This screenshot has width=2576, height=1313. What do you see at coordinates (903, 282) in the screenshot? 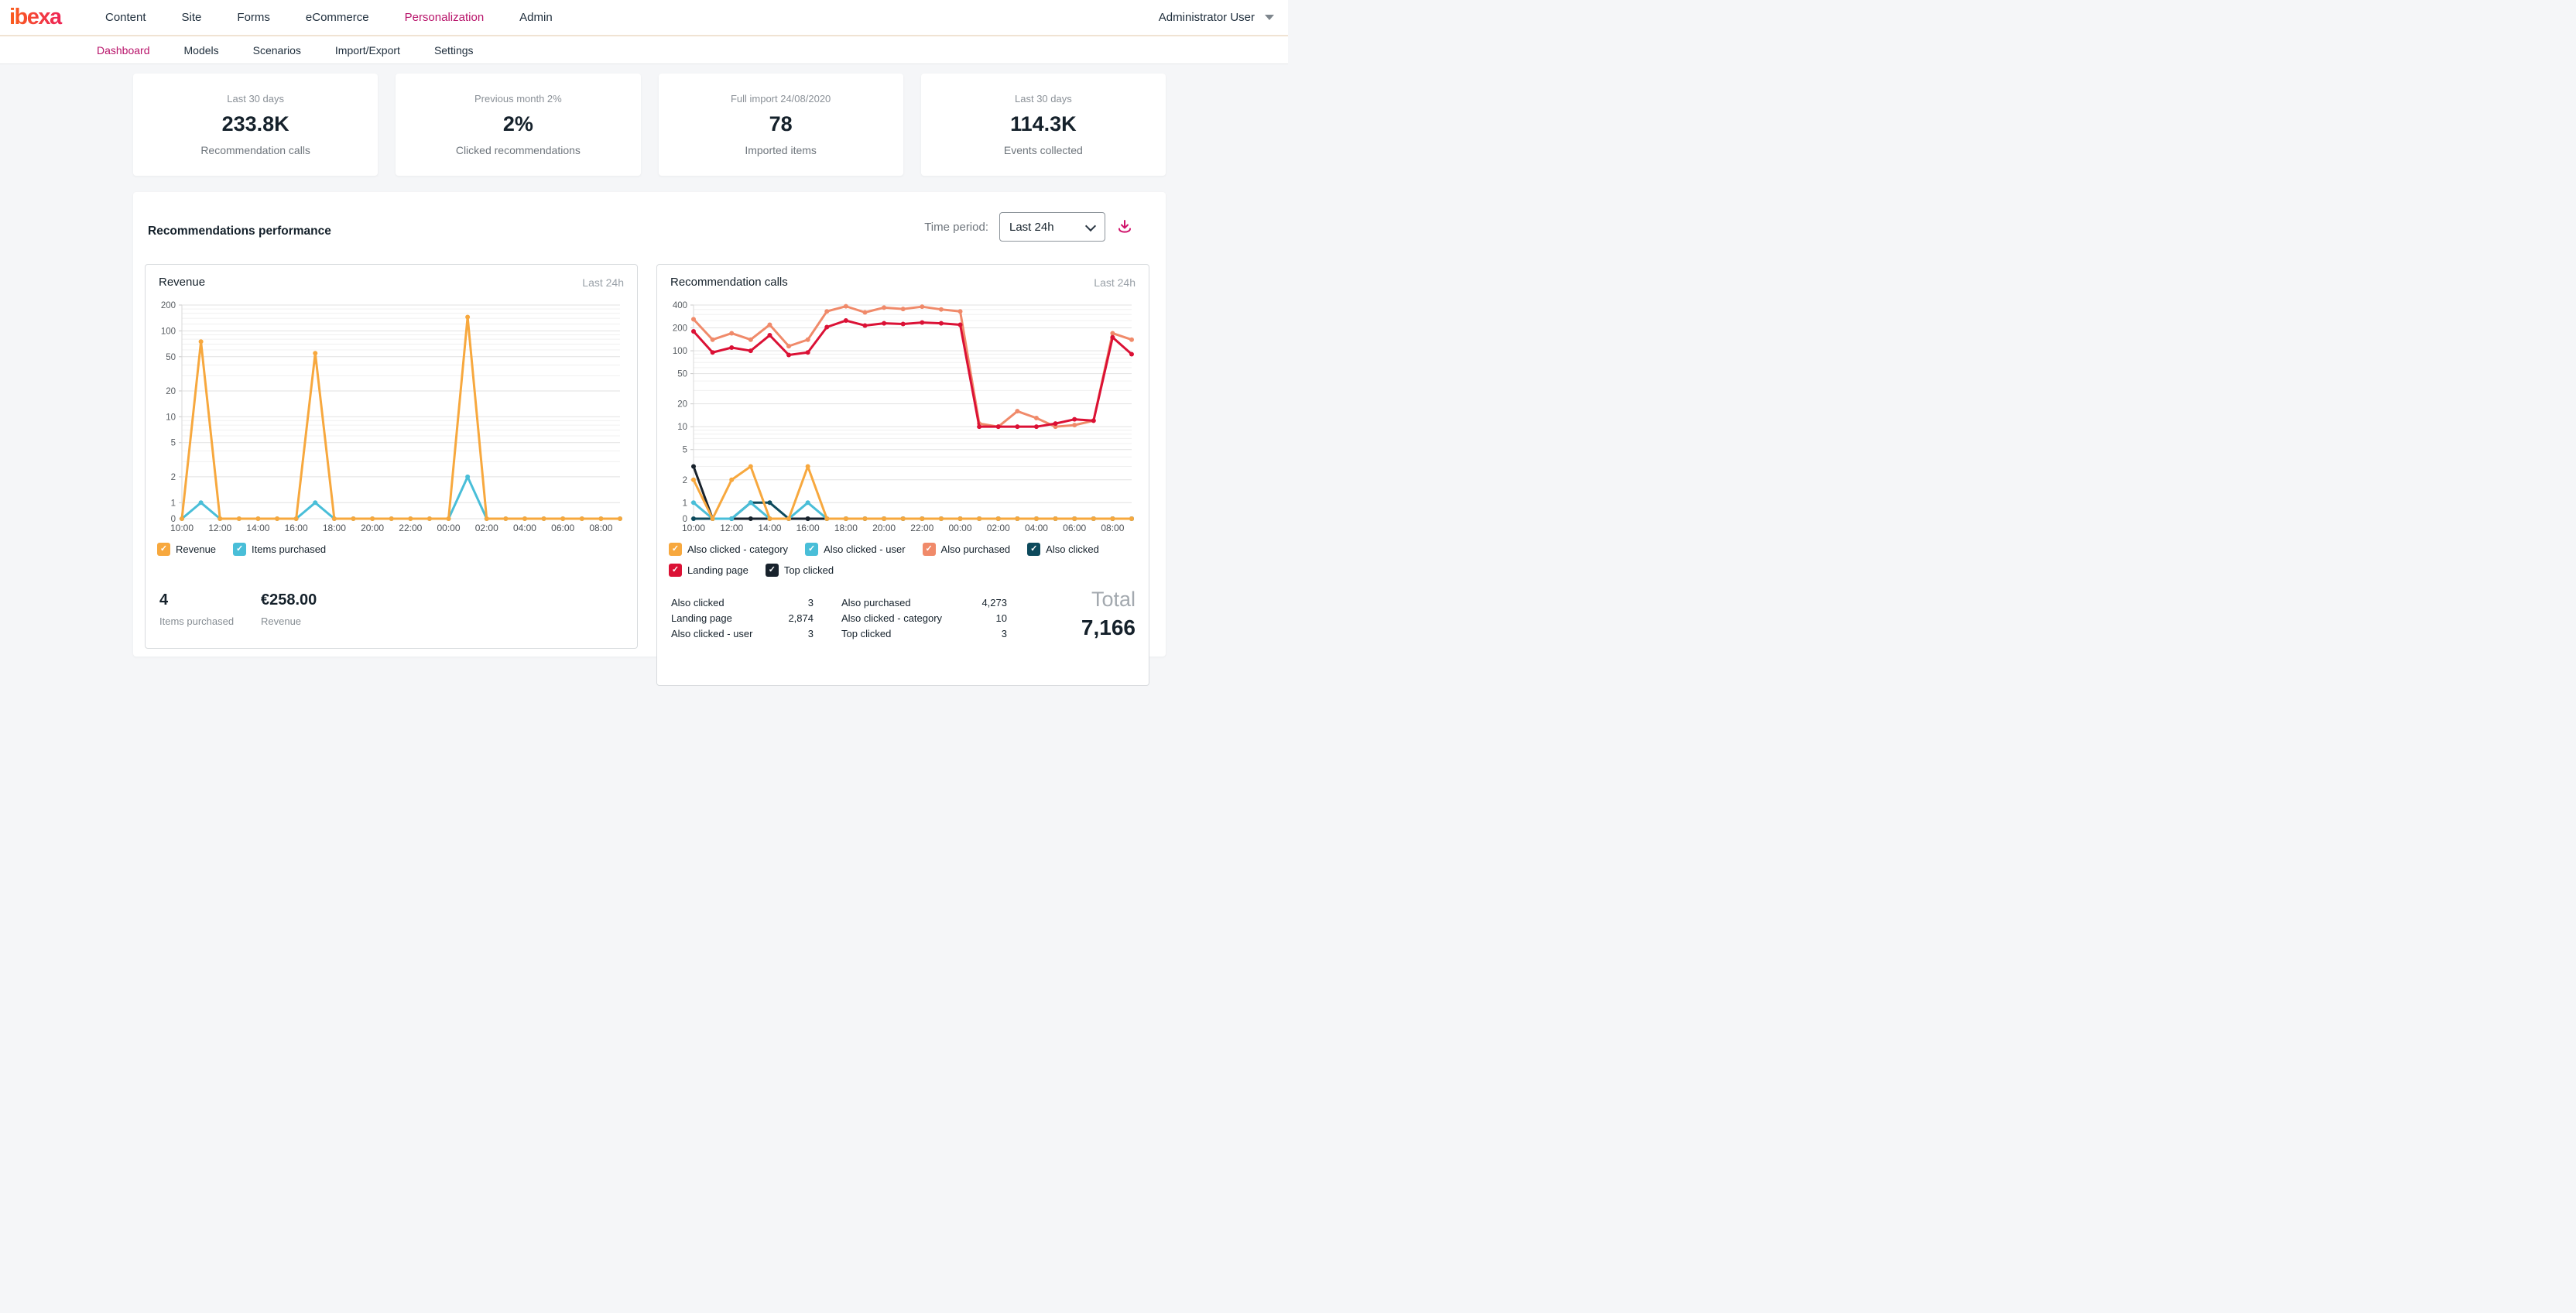
I see `chart-header: Recommendation calls Last 24h` at bounding box center [903, 282].